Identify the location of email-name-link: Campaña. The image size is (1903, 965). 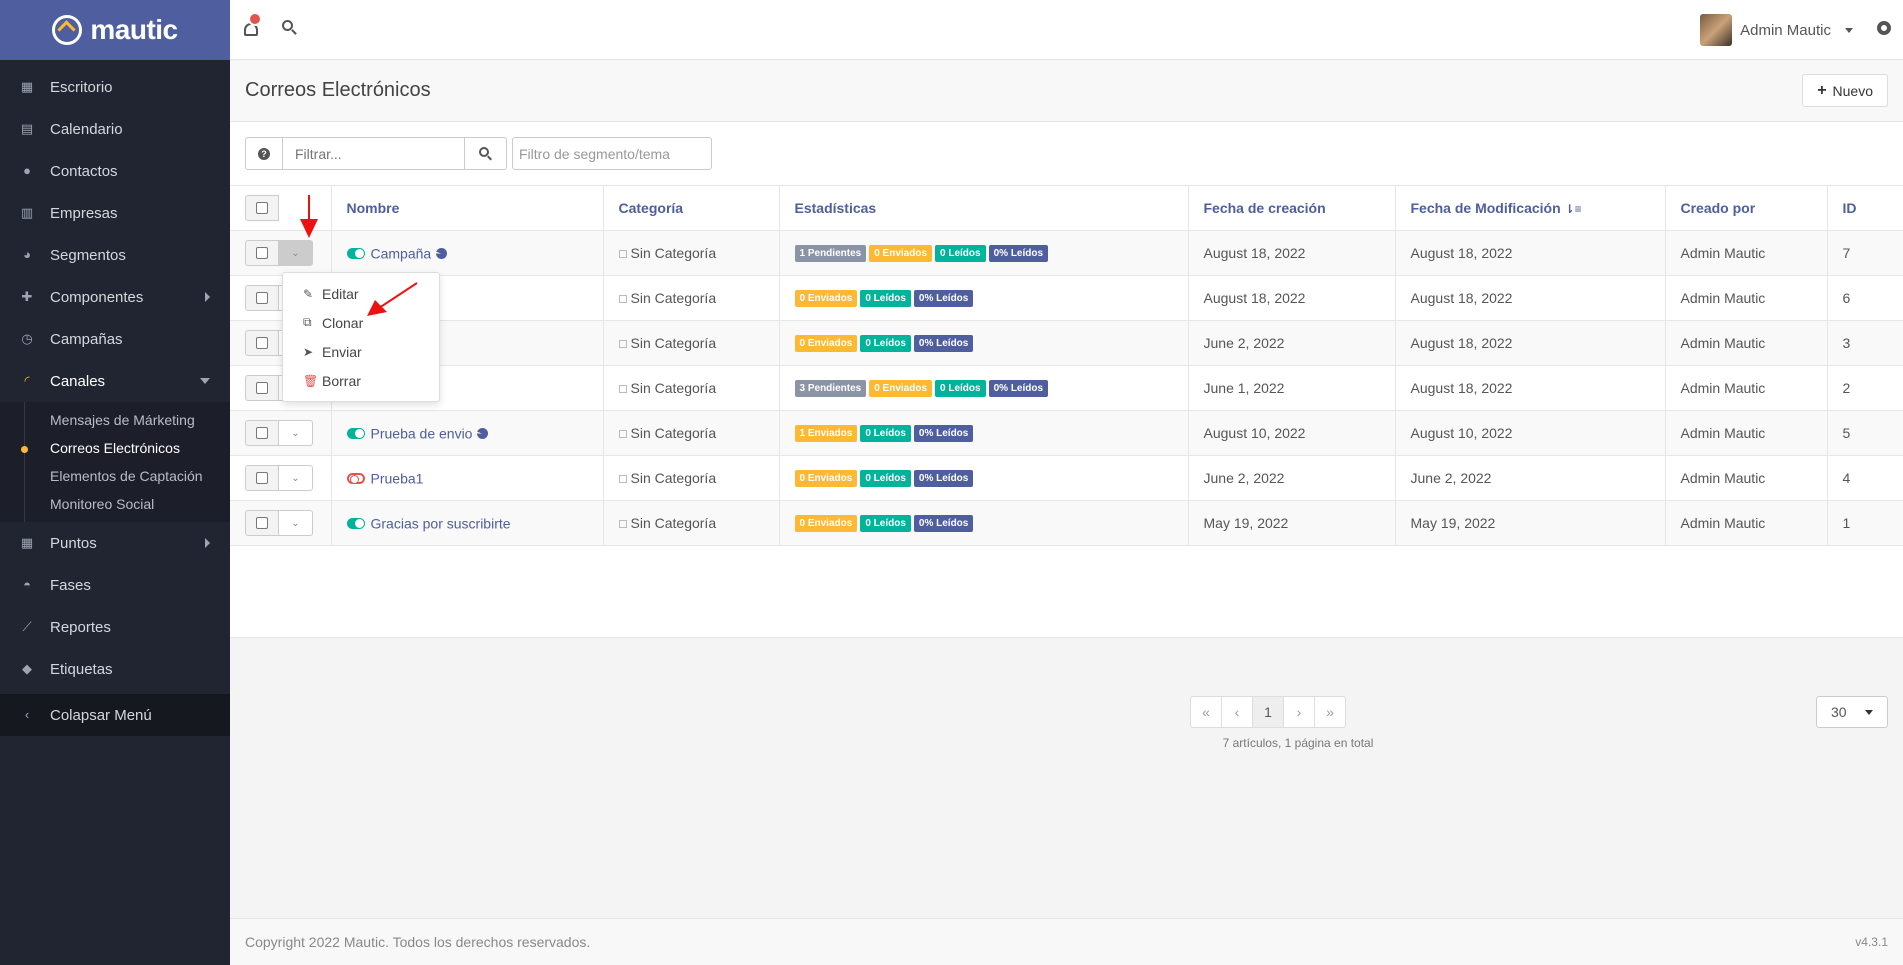
(401, 253).